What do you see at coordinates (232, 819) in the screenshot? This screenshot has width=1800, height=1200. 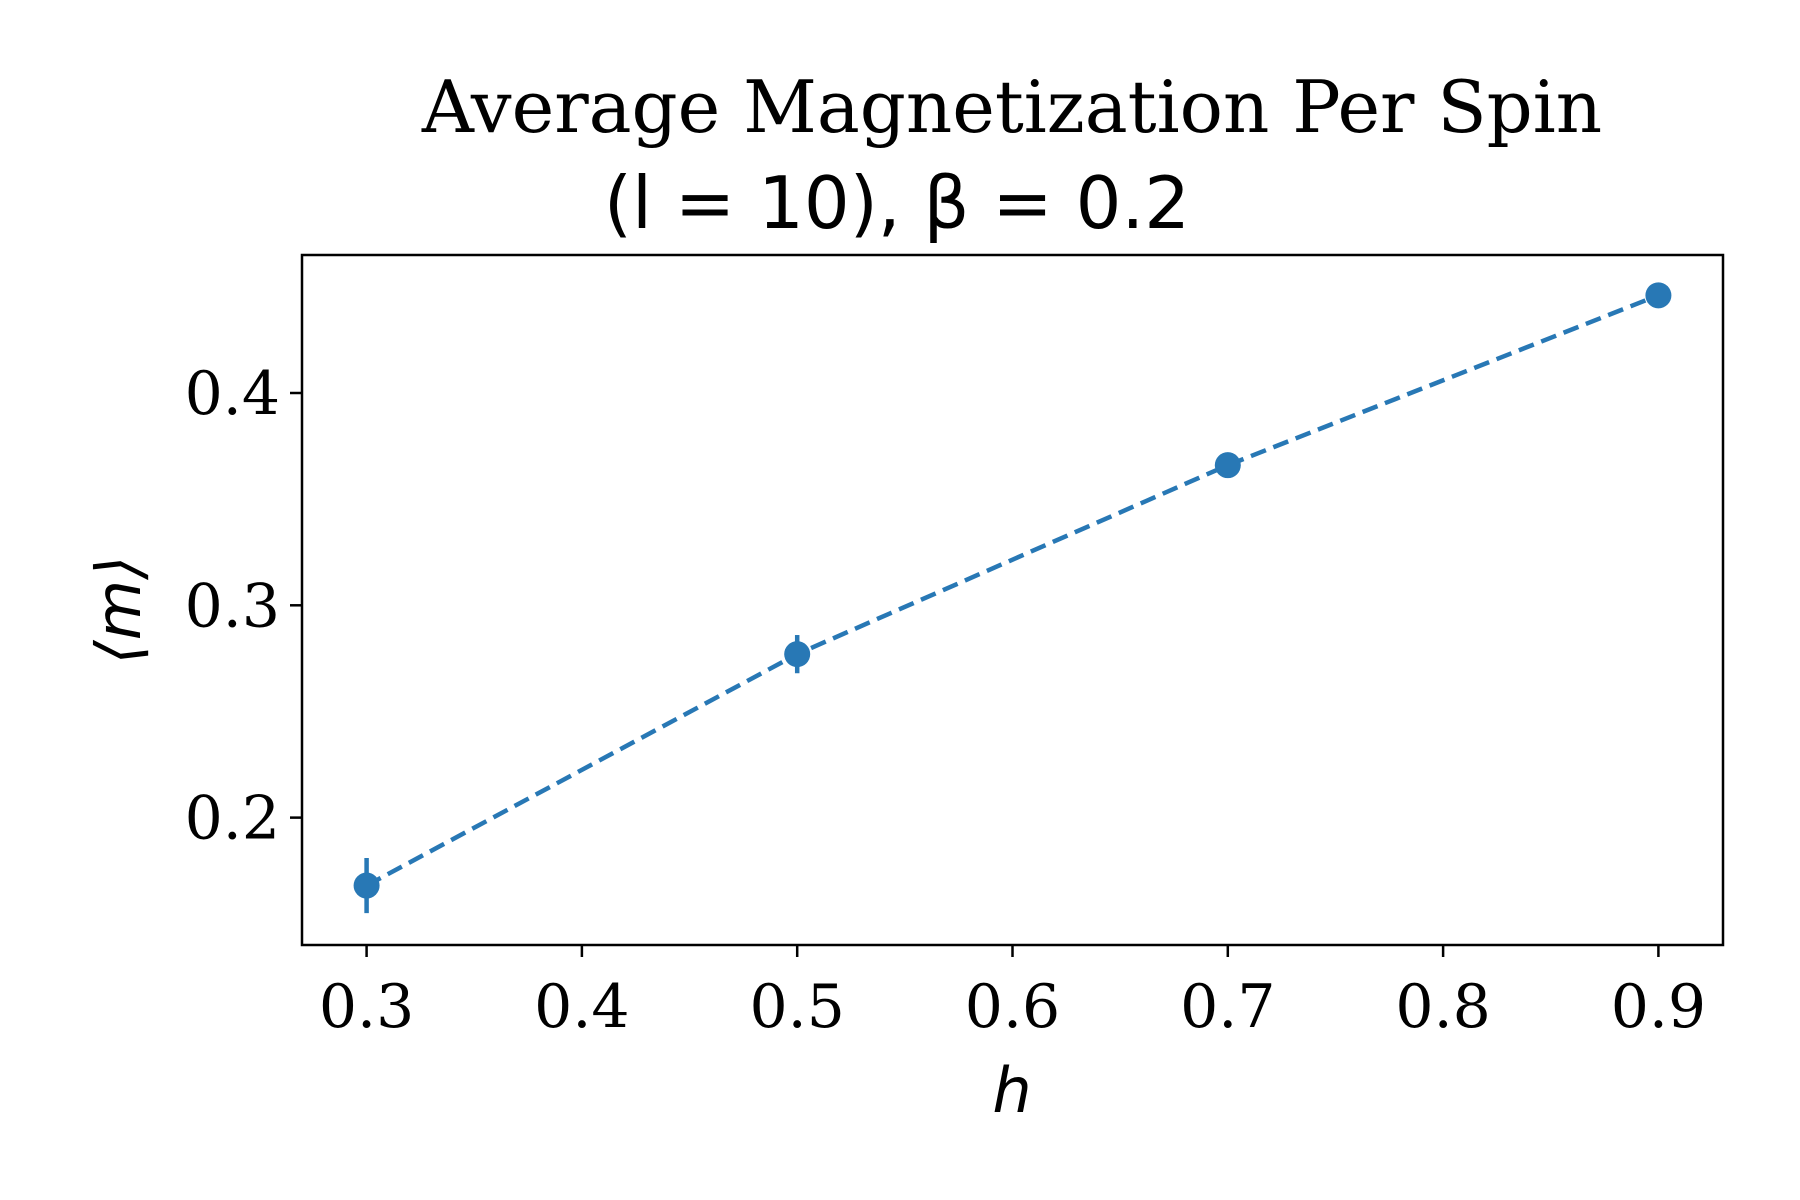 I see `y-tick-label: 0.2` at bounding box center [232, 819].